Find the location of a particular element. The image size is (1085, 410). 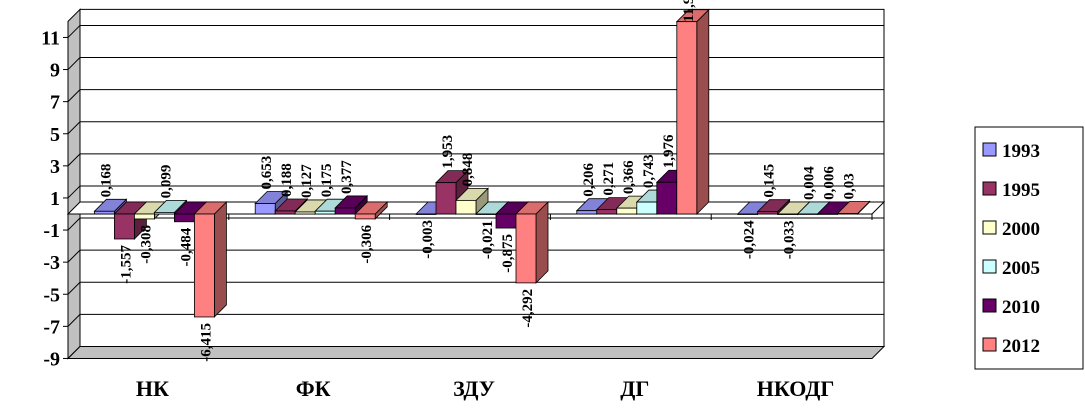

floor is located at coordinates (476, 352).